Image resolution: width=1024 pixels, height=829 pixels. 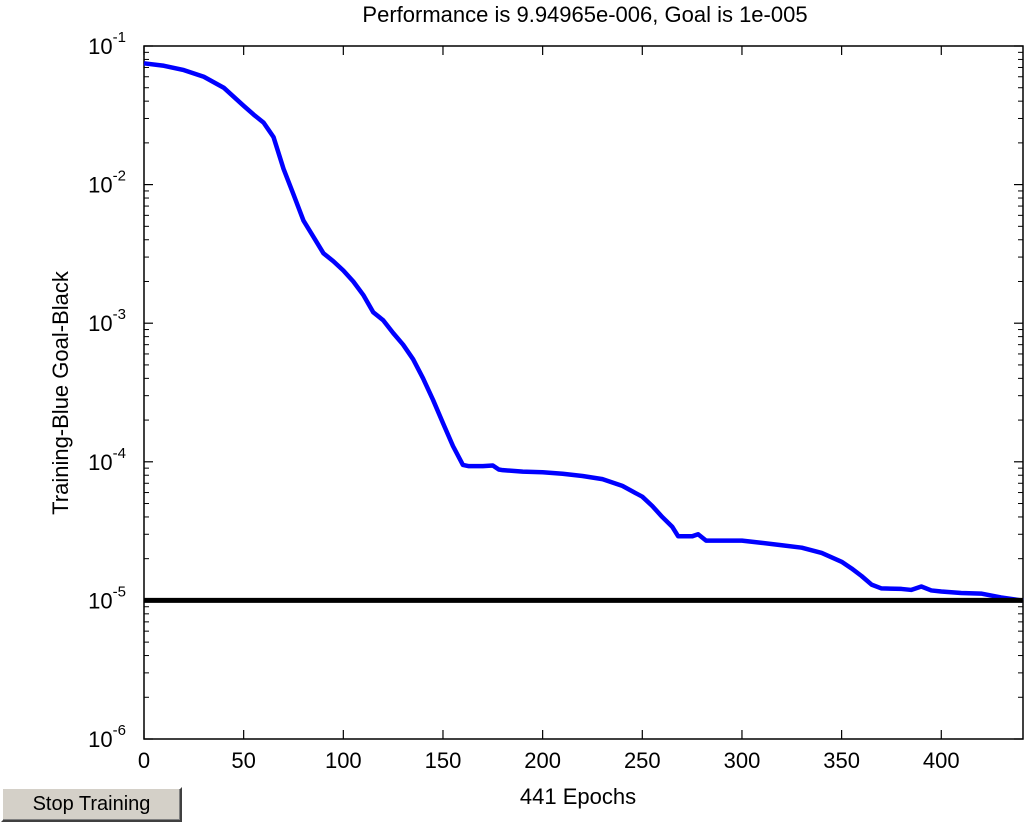 I want to click on x-tick-label: 350, so click(x=841, y=760).